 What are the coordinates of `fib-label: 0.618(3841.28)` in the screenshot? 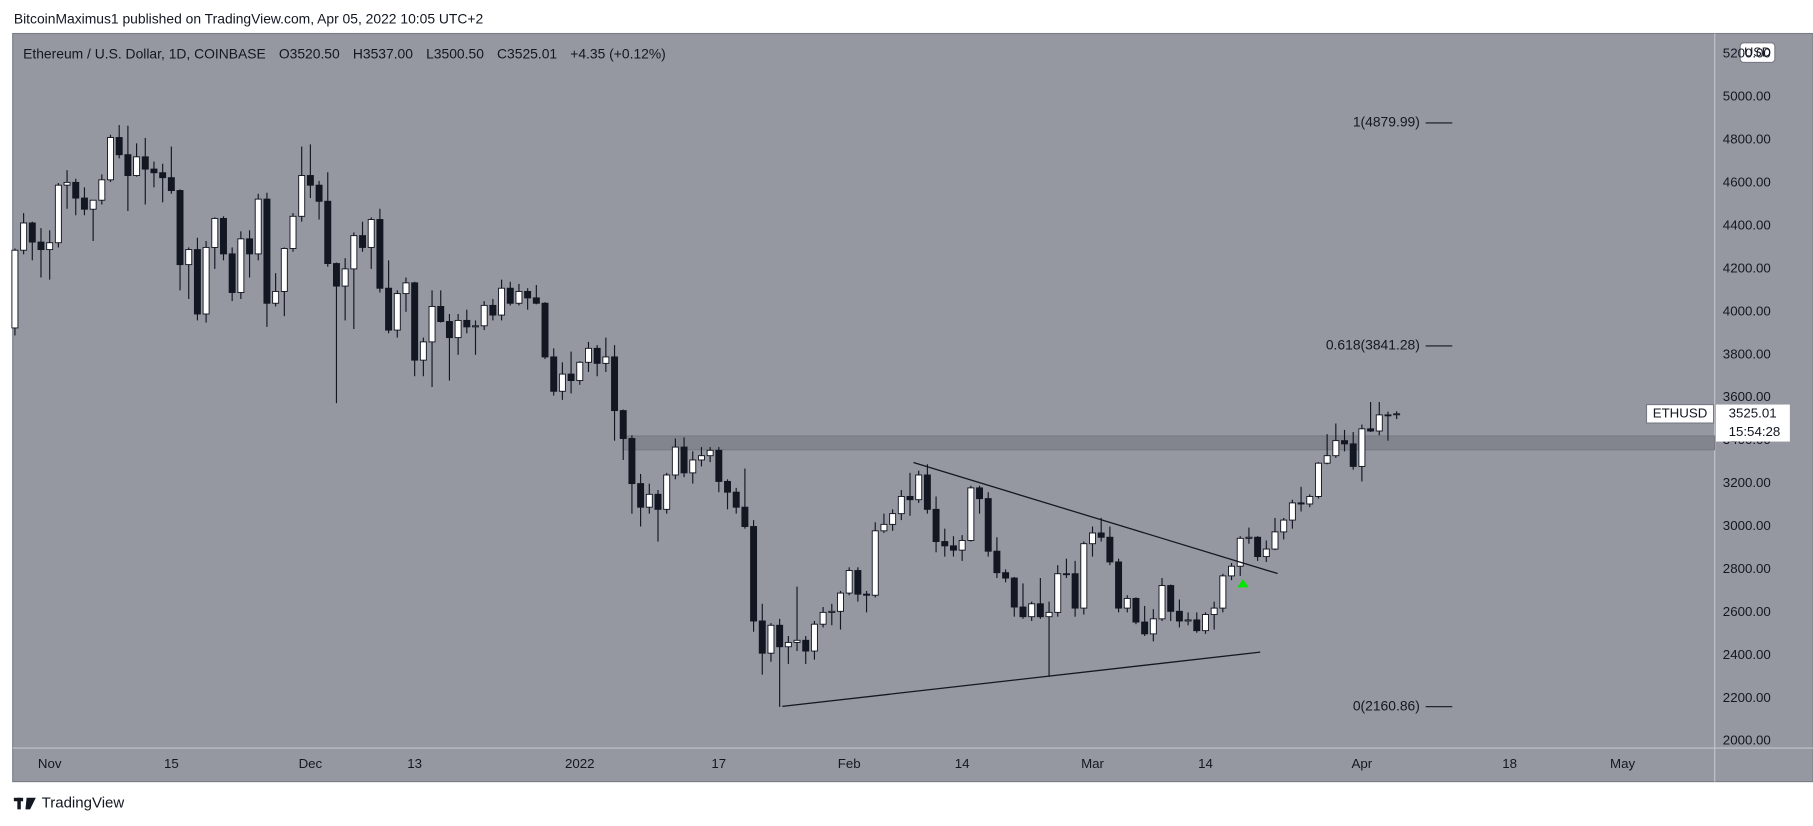 It's located at (1373, 345).